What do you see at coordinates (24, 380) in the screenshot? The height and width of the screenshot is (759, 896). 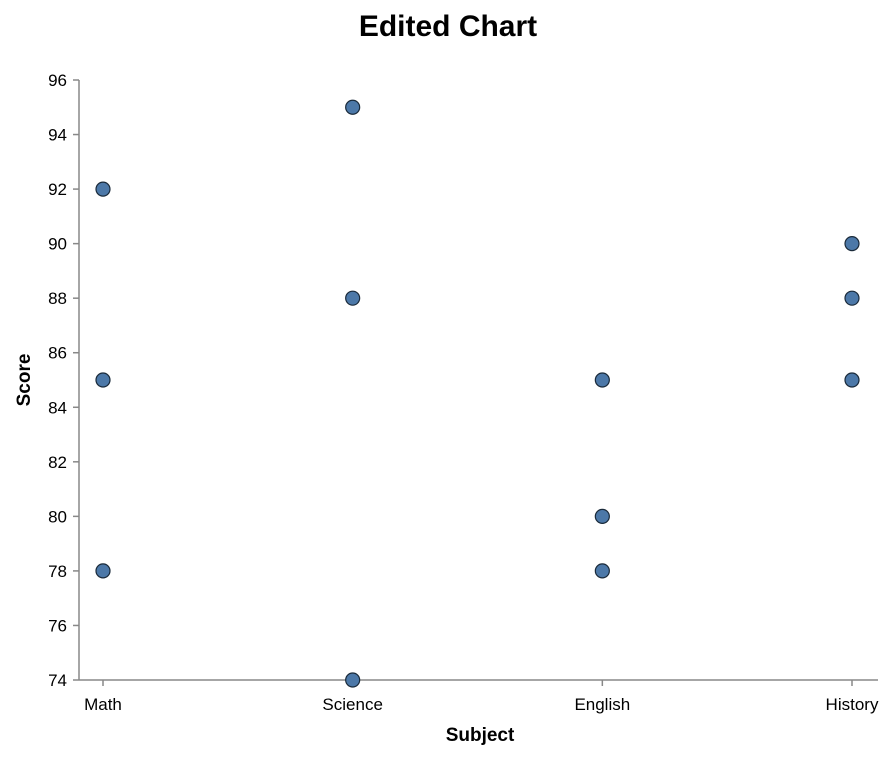 I see `y-axis-title: Score` at bounding box center [24, 380].